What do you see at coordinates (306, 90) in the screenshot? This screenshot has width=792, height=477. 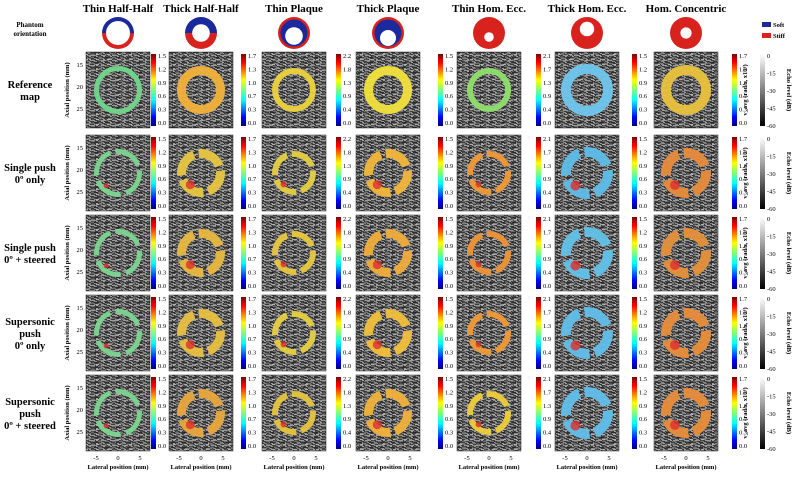 I see `panel-r0-c2: 2.2 1.8 1.3 0.9 0.4 0.0` at bounding box center [306, 90].